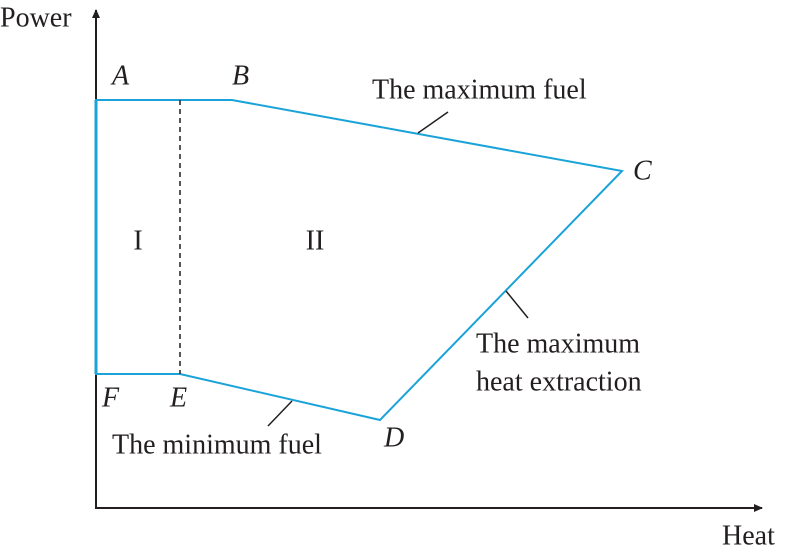 The width and height of the screenshot is (785, 557). What do you see at coordinates (110, 397) in the screenshot?
I see `point-label: F` at bounding box center [110, 397].